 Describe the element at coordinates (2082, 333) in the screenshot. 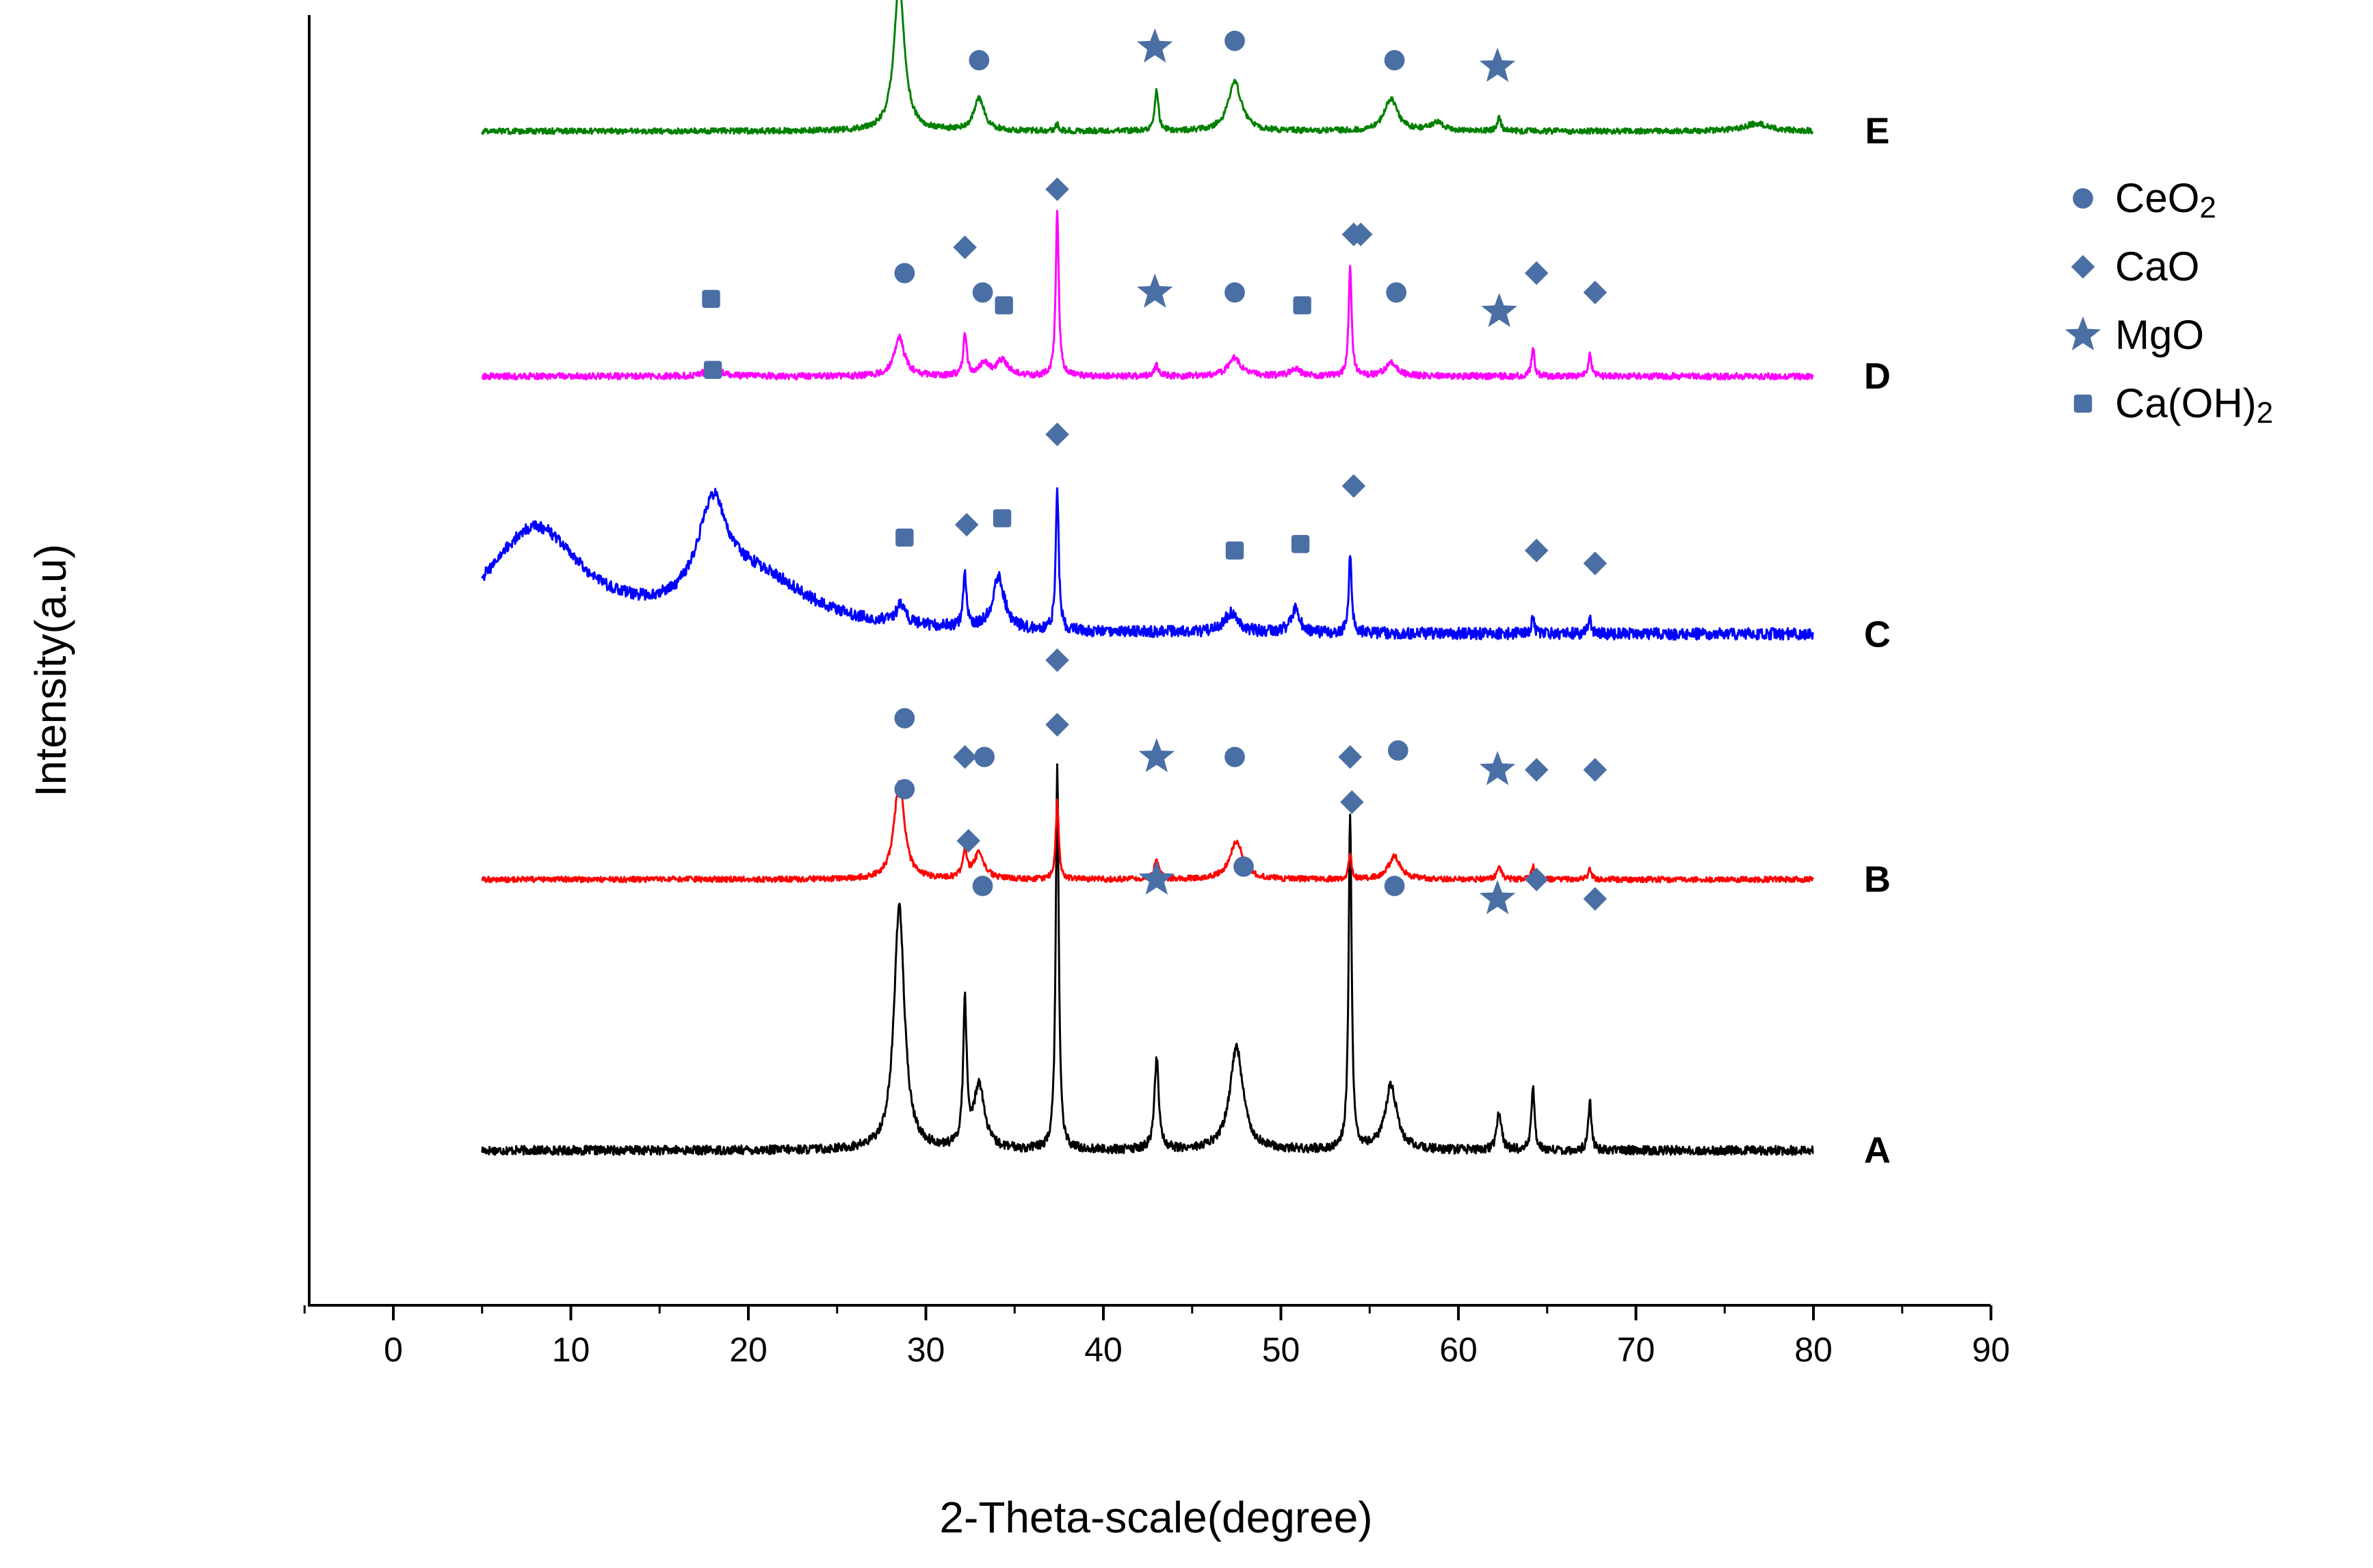

I see `legend-star-icon` at that location.